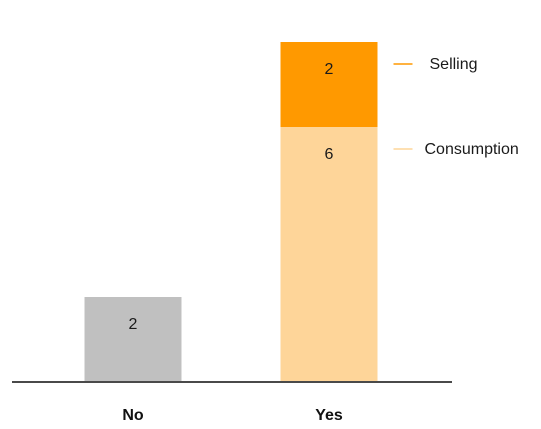  Describe the element at coordinates (133, 339) in the screenshot. I see `bar-no-total` at that location.